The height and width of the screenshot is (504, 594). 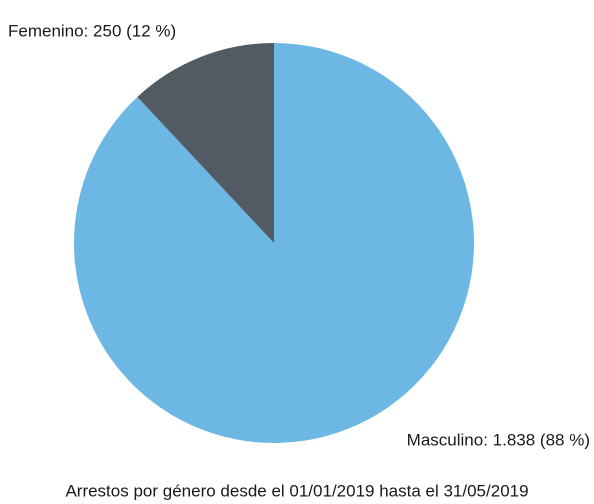 I want to click on data-label: Masculino: 1.838 (88 %), so click(x=498, y=439).